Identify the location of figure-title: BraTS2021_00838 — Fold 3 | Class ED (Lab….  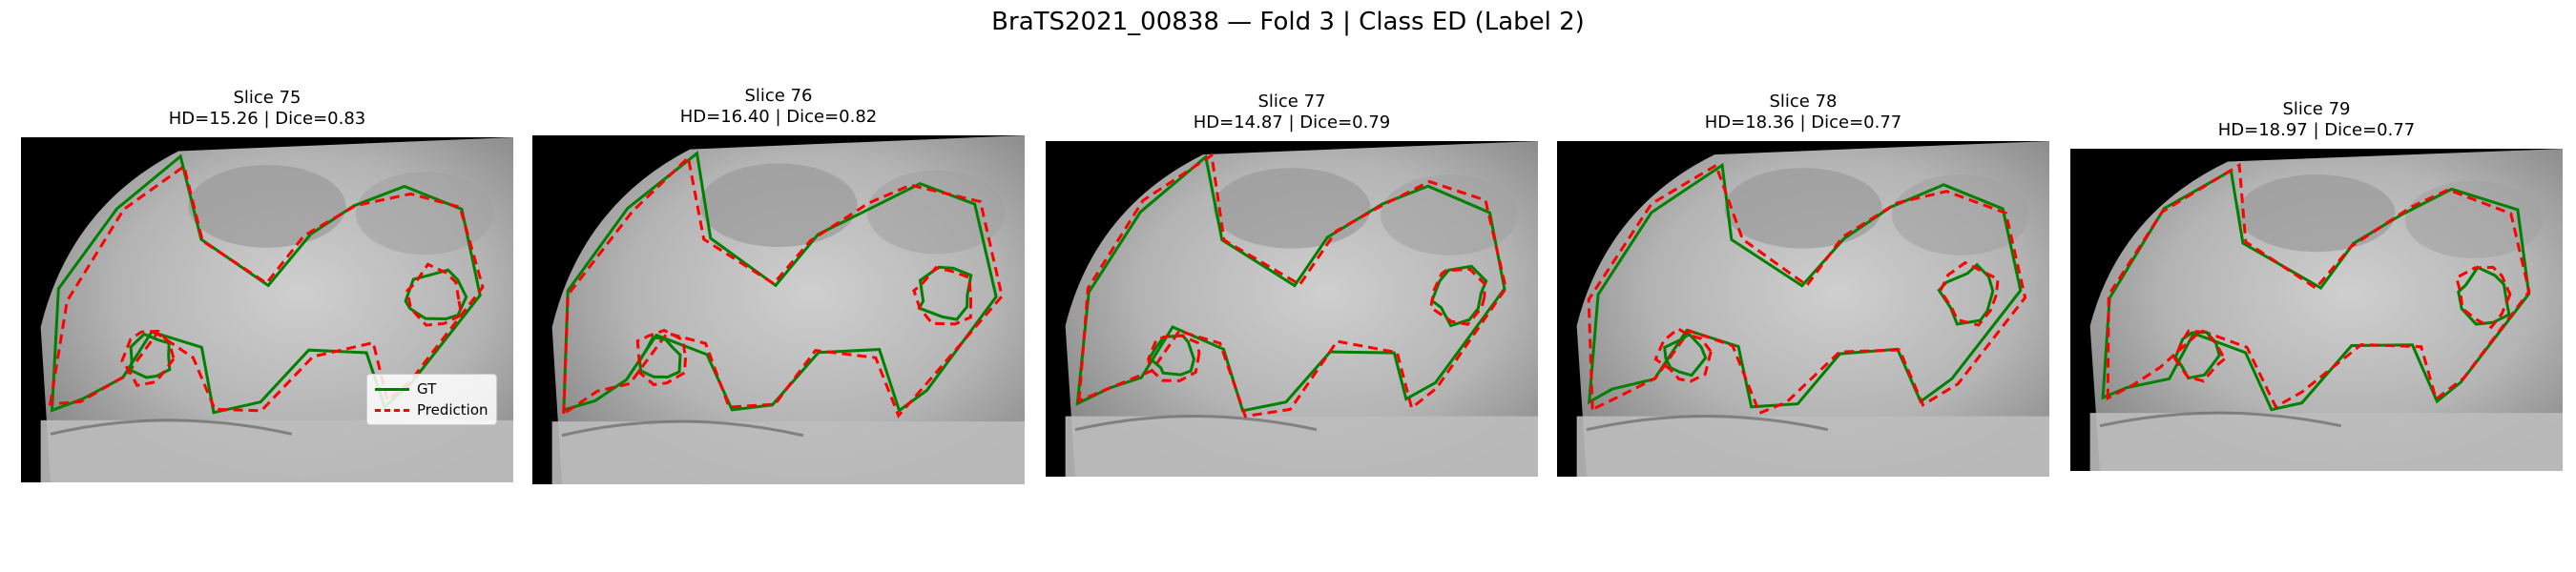
(1288, 22).